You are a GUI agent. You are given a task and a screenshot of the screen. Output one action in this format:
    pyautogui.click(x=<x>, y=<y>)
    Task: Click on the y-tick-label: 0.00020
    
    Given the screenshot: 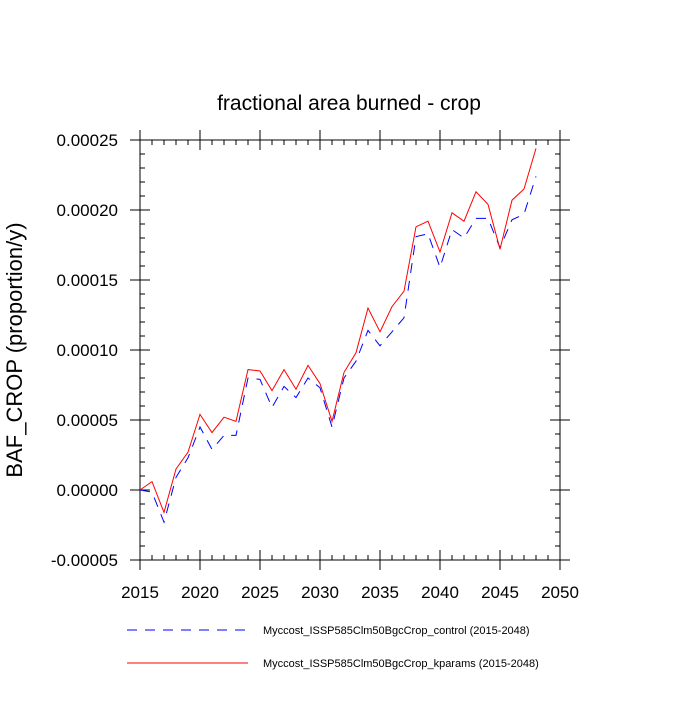 What is the action you would take?
    pyautogui.click(x=87, y=210)
    